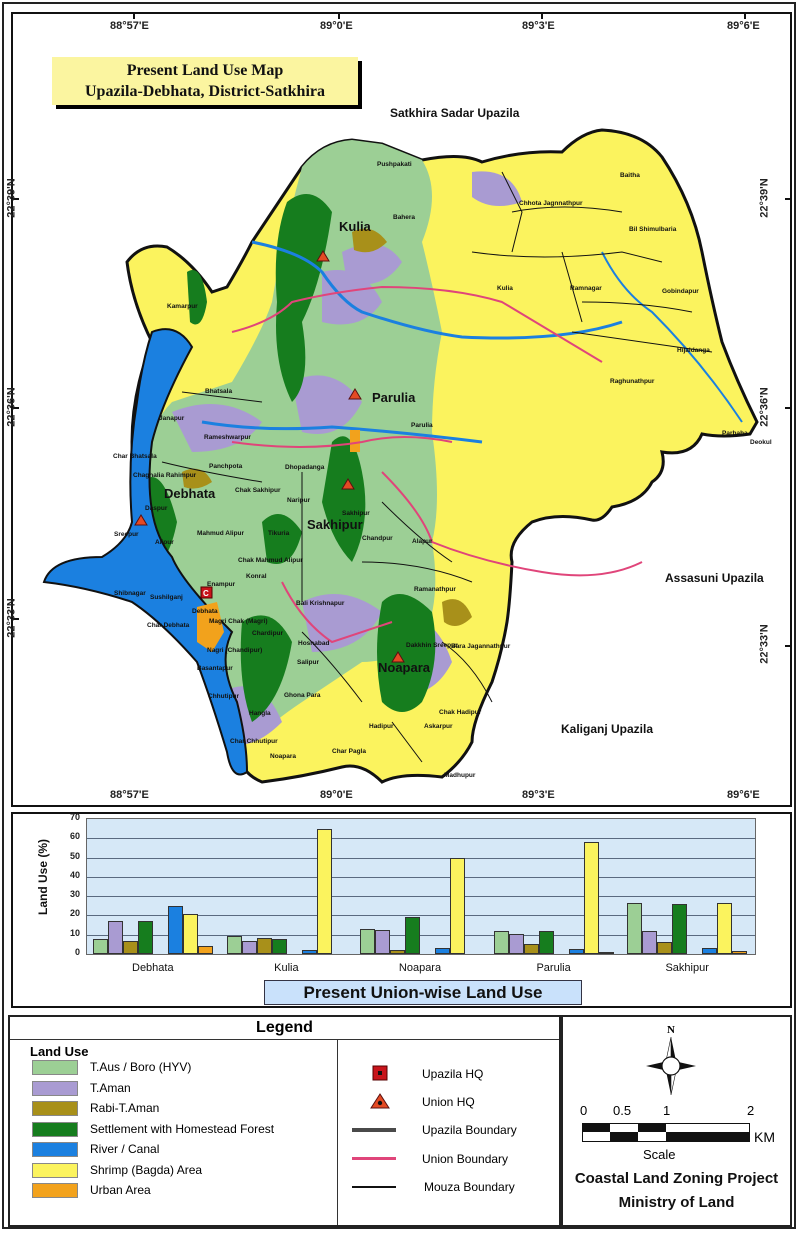 The width and height of the screenshot is (800, 1233). I want to click on lat-label-right: 22°33'N, so click(764, 644).